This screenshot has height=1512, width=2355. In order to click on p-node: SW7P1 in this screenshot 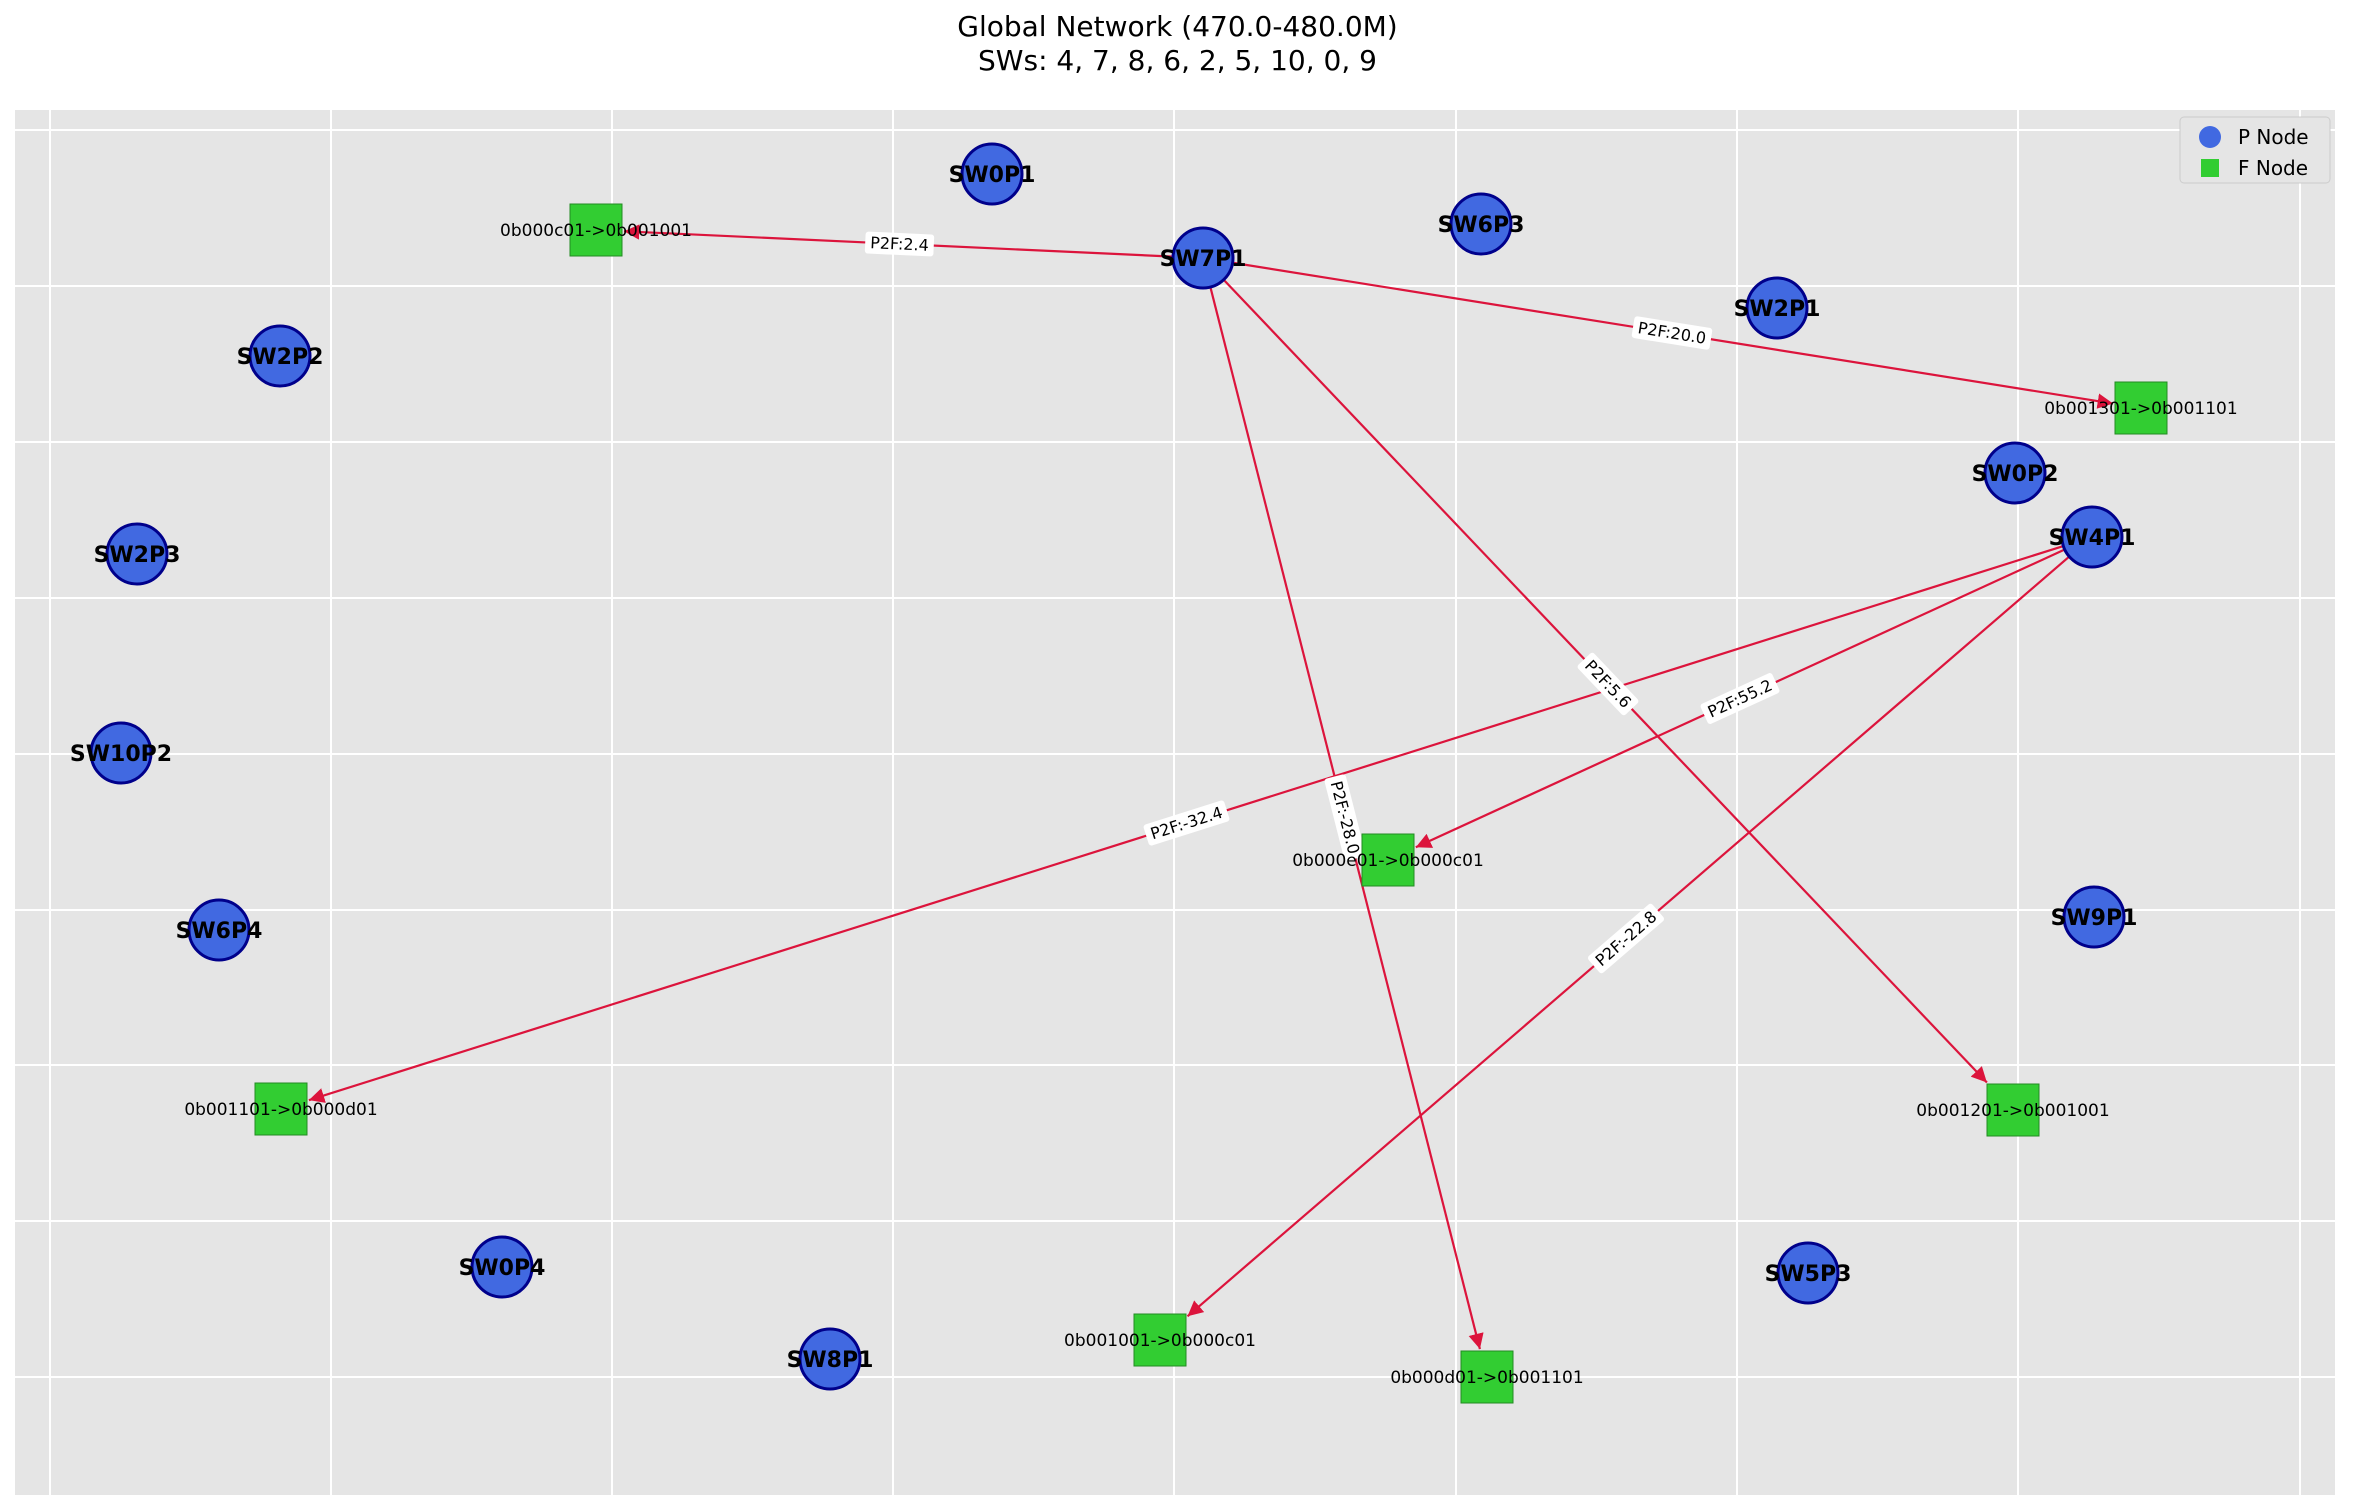, I will do `click(1203, 258)`.